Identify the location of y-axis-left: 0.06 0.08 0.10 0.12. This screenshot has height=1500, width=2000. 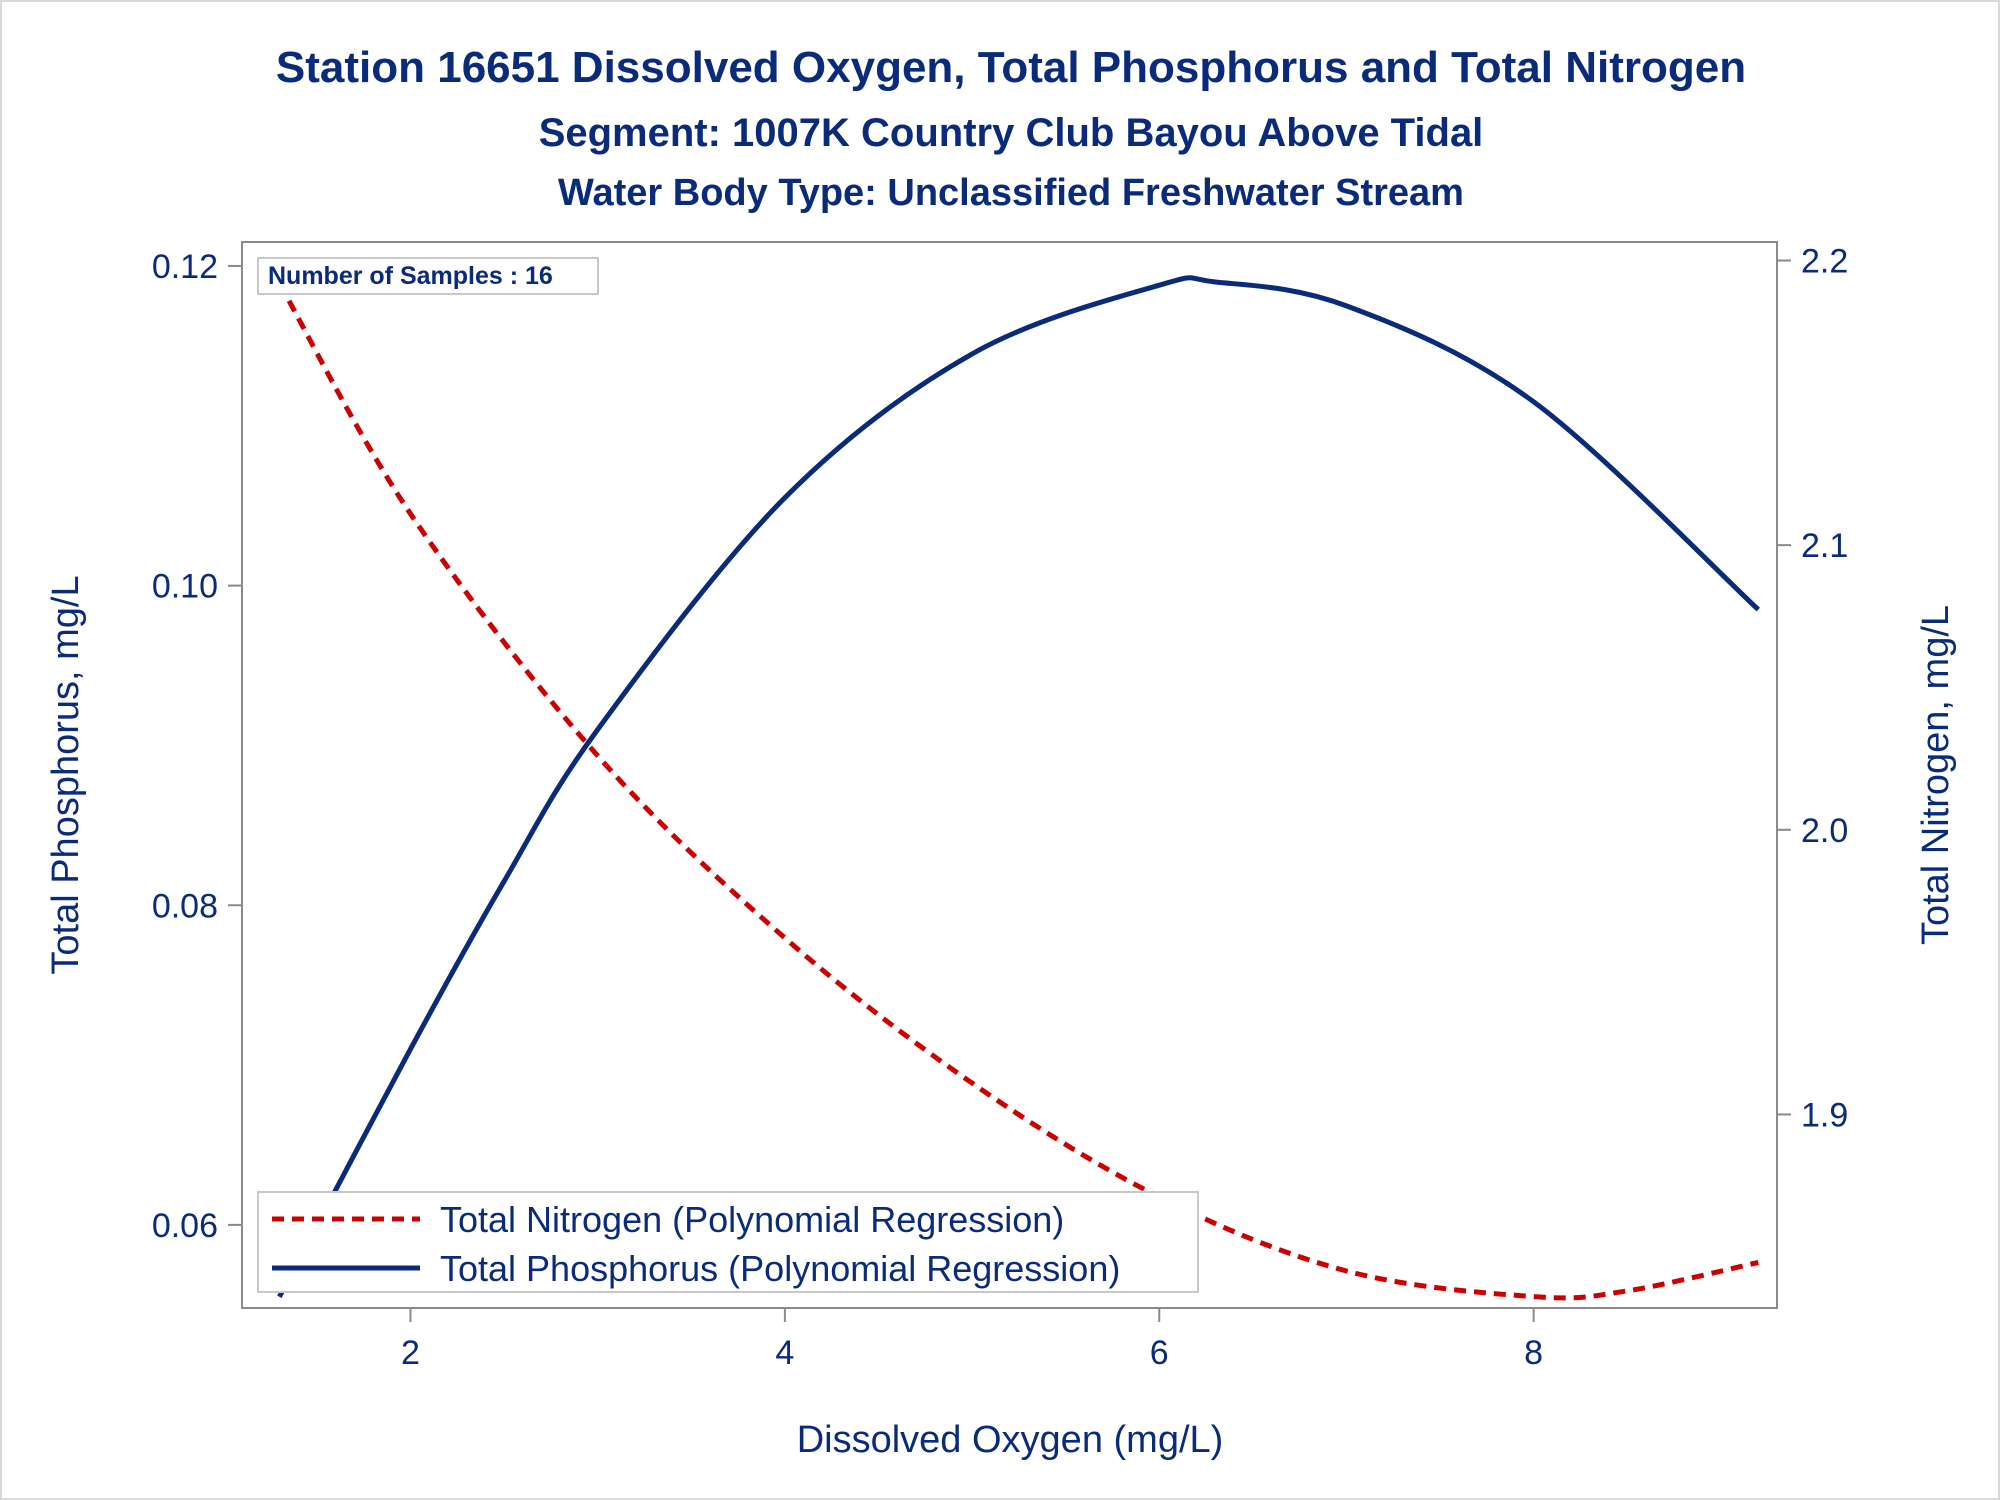
(197, 746).